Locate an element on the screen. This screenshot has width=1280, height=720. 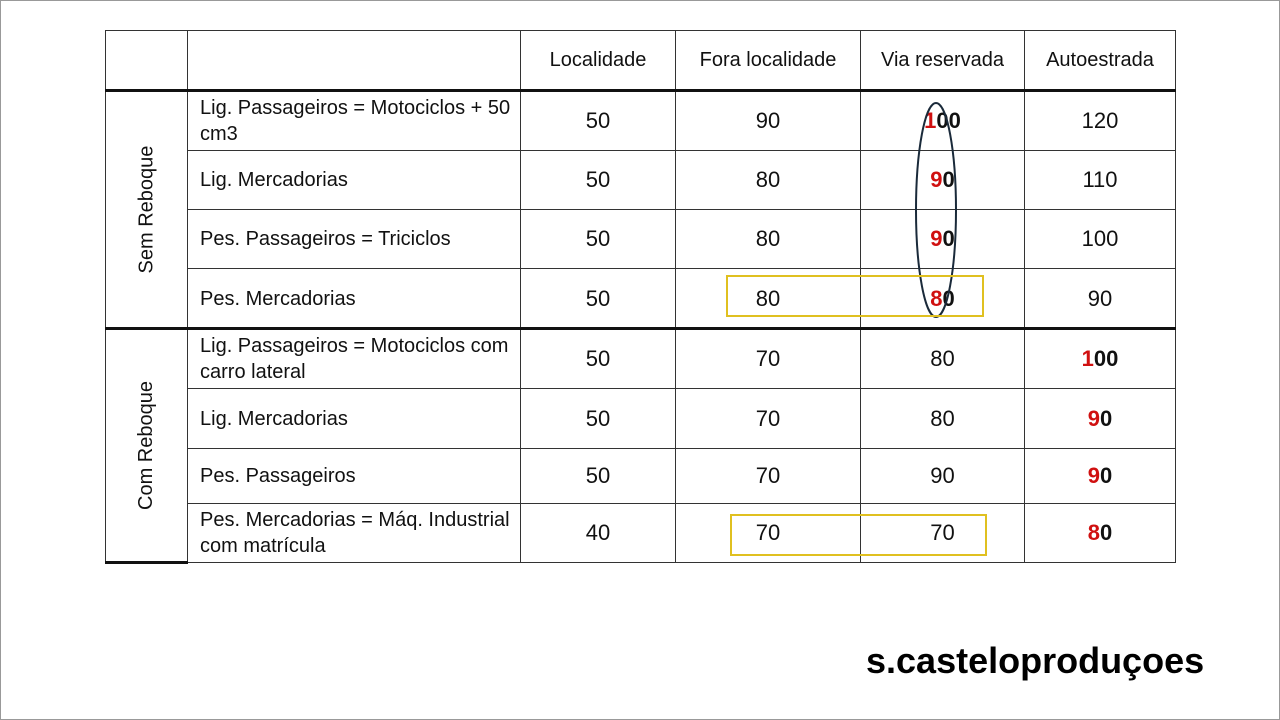
cell-text: Via reservada is located at coordinates (942, 60).